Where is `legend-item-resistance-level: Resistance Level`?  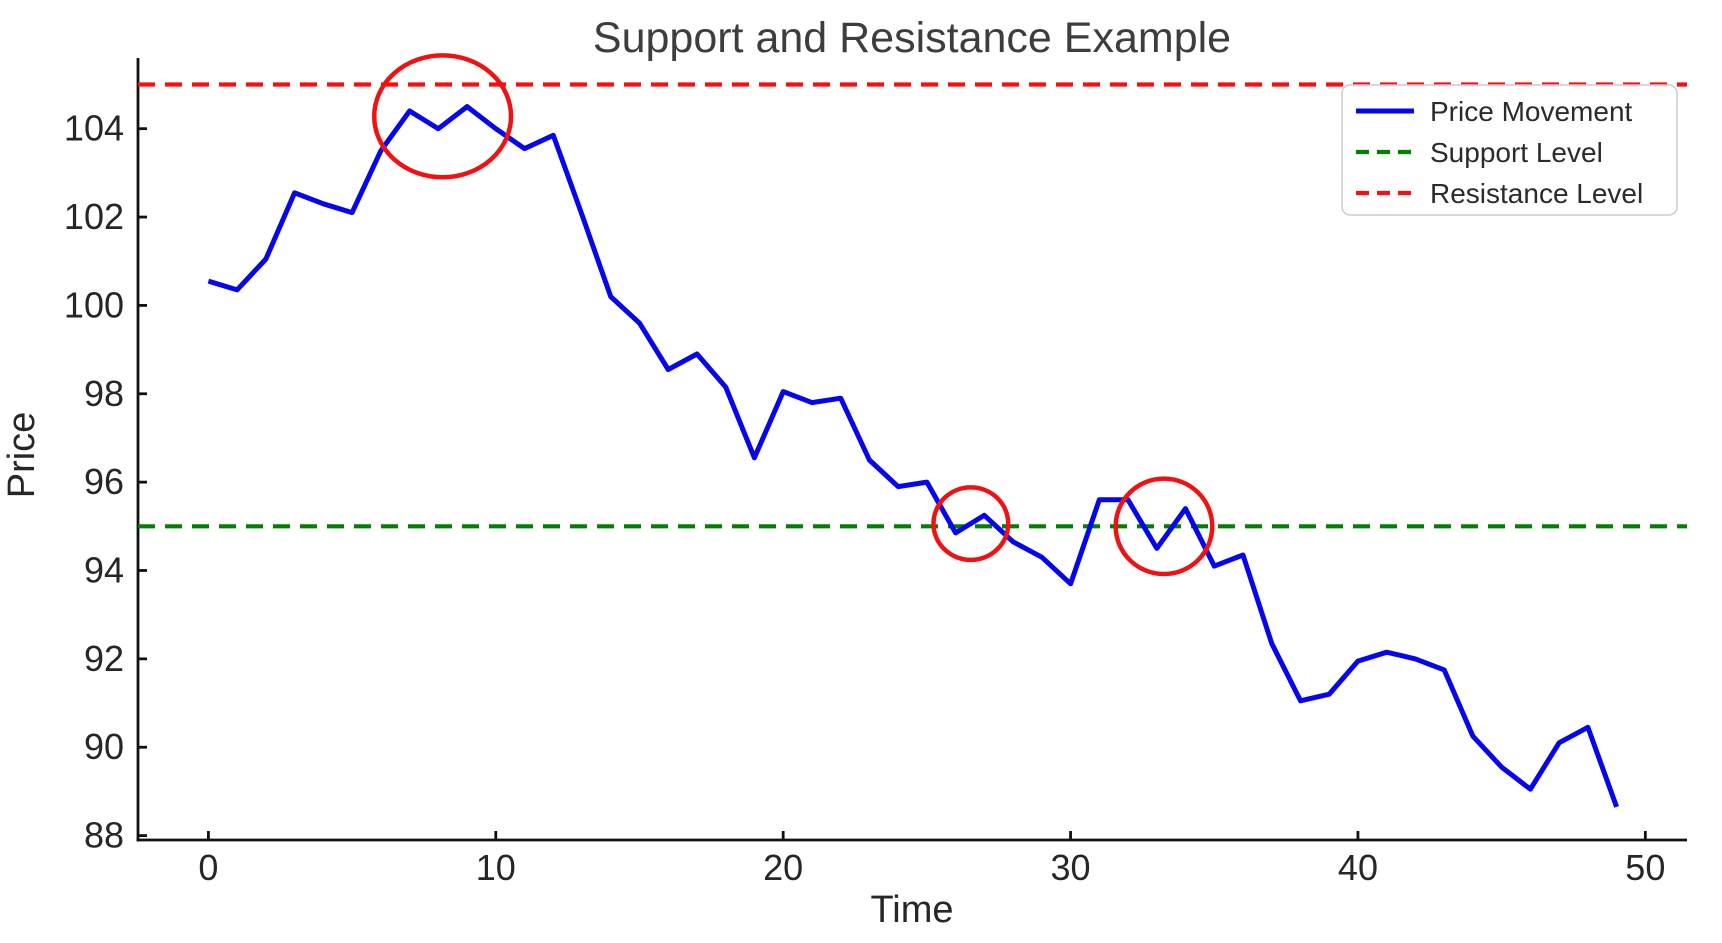
legend-item-resistance-level: Resistance Level is located at coordinates (1499, 193).